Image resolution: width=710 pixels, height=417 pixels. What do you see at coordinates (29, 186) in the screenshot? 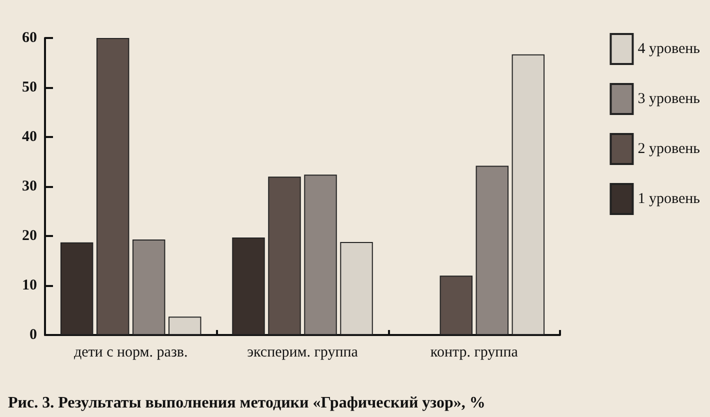
I see `y-tick-label: 30` at bounding box center [29, 186].